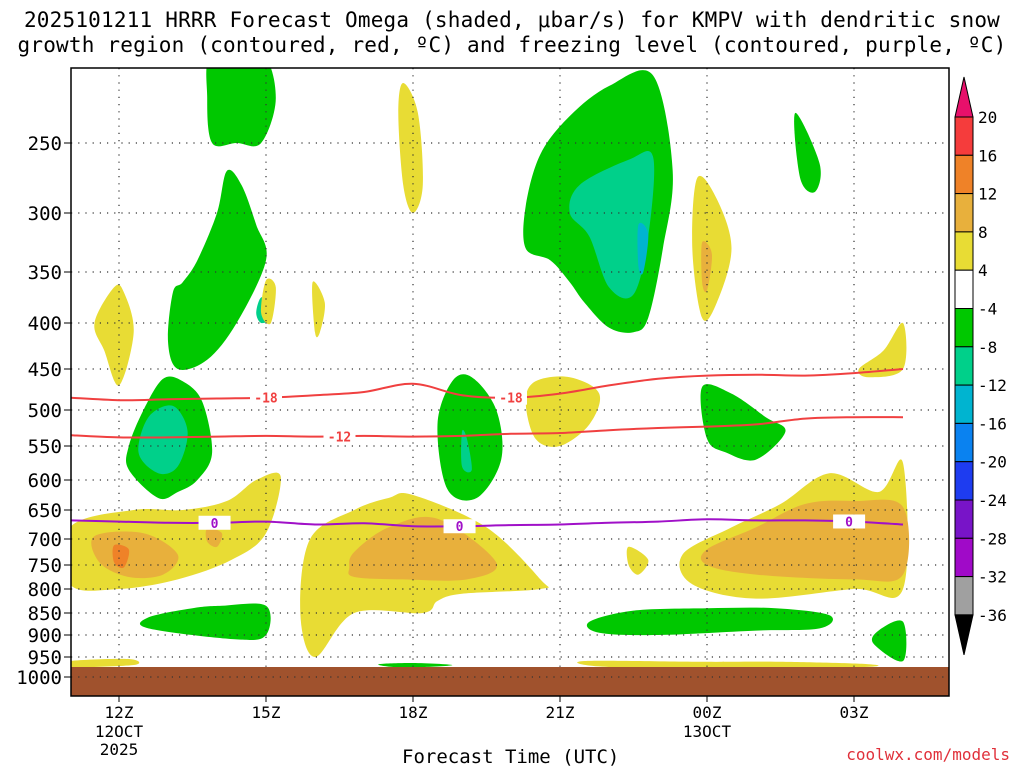 Image resolution: width=1024 pixels, height=768 pixels. Describe the element at coordinates (45, 511) in the screenshot. I see `y-tick-label-650: 650` at that location.